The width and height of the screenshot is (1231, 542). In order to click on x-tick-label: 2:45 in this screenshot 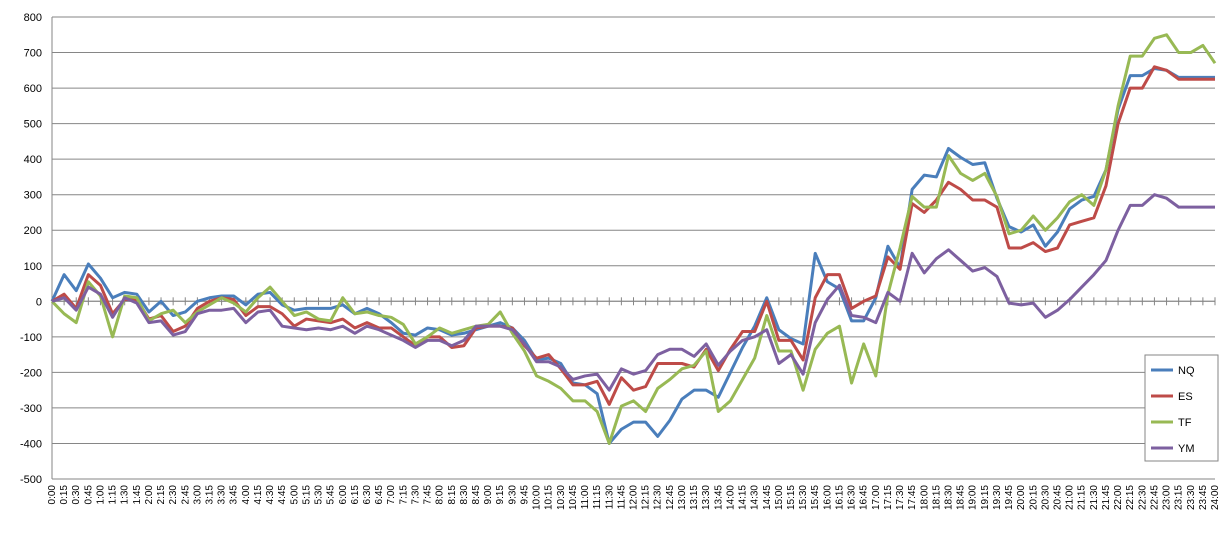, I will do `click(185, 495)`.